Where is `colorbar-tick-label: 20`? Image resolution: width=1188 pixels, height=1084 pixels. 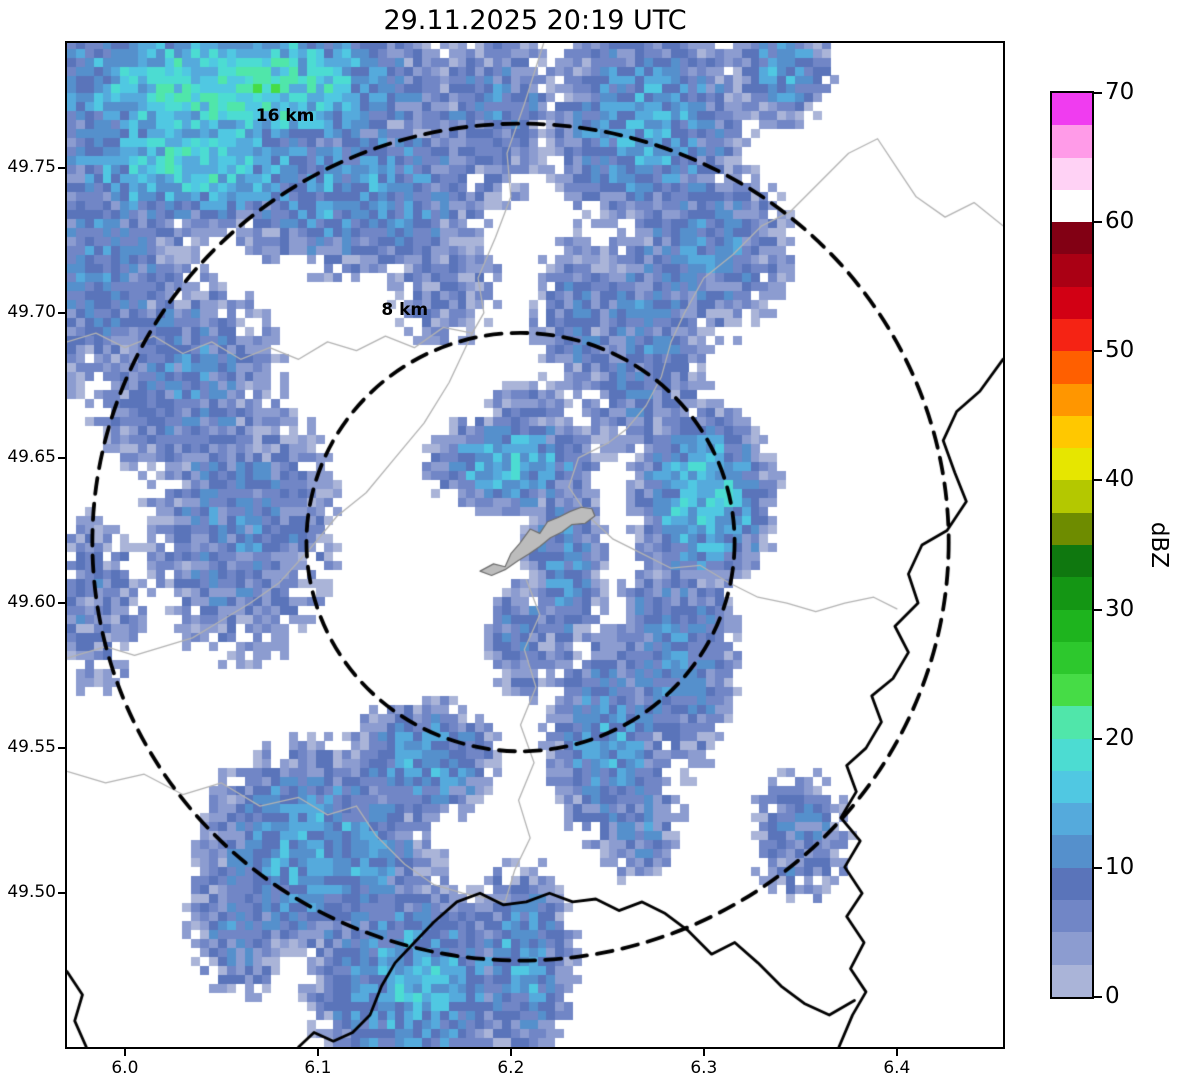
colorbar-tick-label: 20 is located at coordinates (1120, 737).